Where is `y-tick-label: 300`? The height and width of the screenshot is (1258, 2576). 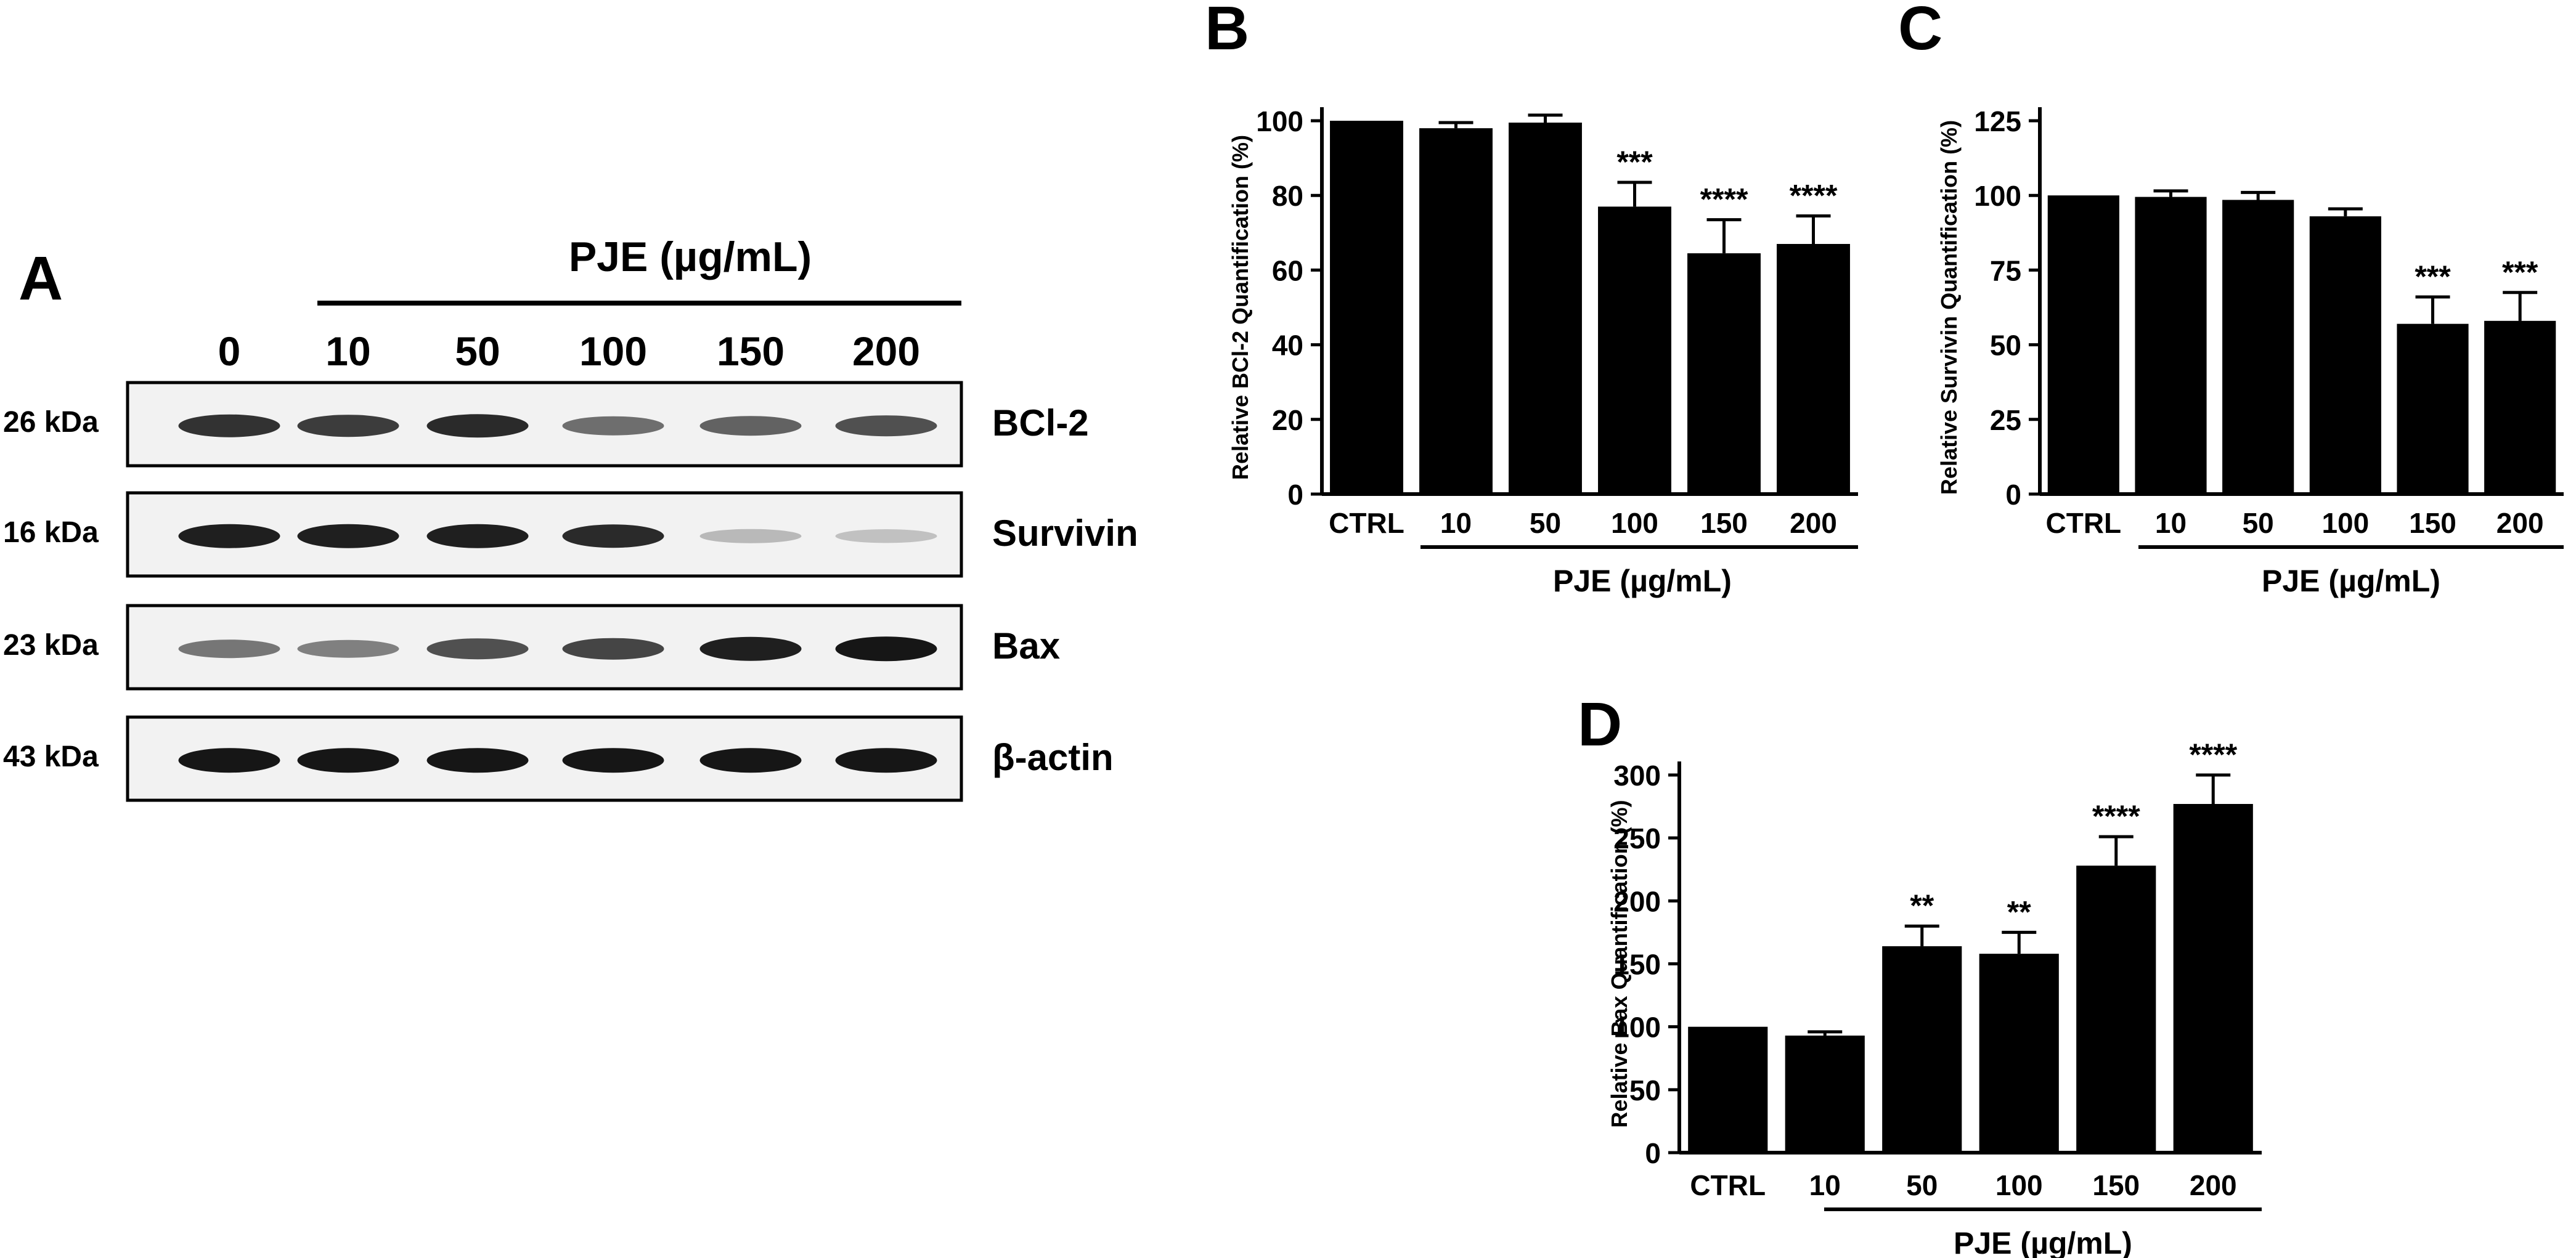 y-tick-label: 300 is located at coordinates (1637, 776).